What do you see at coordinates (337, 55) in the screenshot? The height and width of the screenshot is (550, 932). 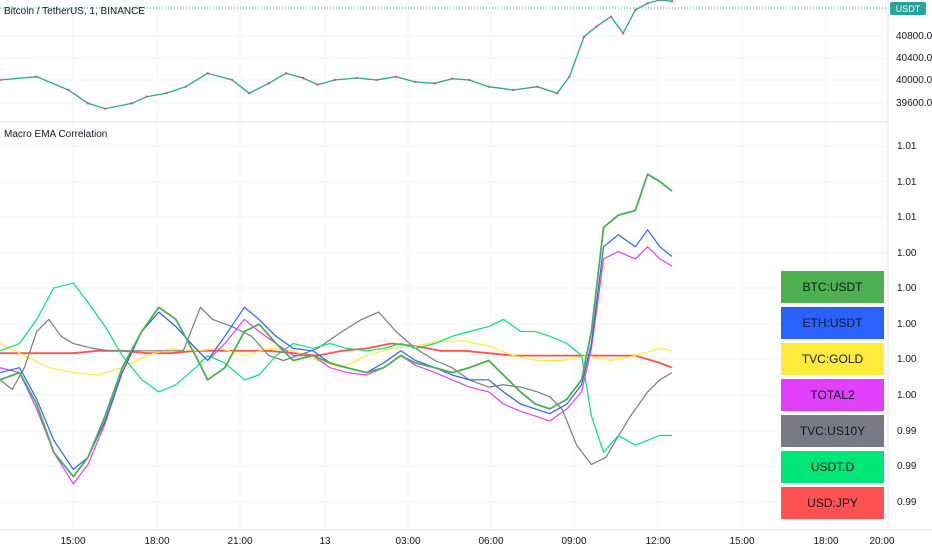 I see `price-series-group` at bounding box center [337, 55].